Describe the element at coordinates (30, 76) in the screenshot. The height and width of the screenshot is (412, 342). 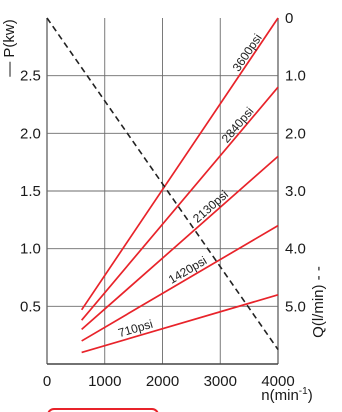
I see `left-y-tick-label: 2.5` at that location.